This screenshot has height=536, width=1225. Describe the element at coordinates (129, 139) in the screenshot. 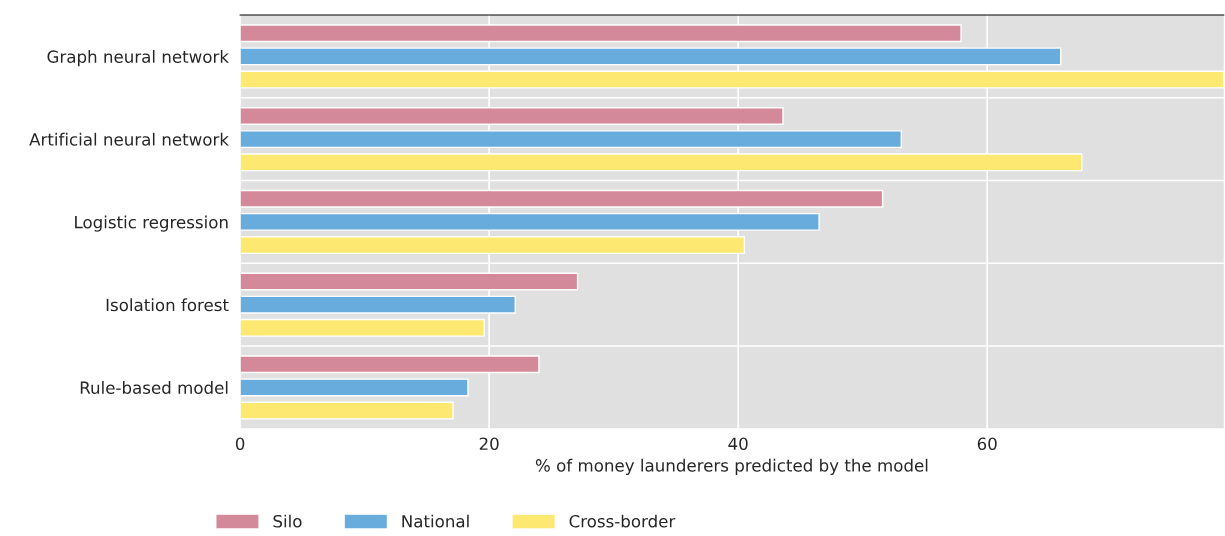

I see `y-tick-label: Artificial neural network` at that location.